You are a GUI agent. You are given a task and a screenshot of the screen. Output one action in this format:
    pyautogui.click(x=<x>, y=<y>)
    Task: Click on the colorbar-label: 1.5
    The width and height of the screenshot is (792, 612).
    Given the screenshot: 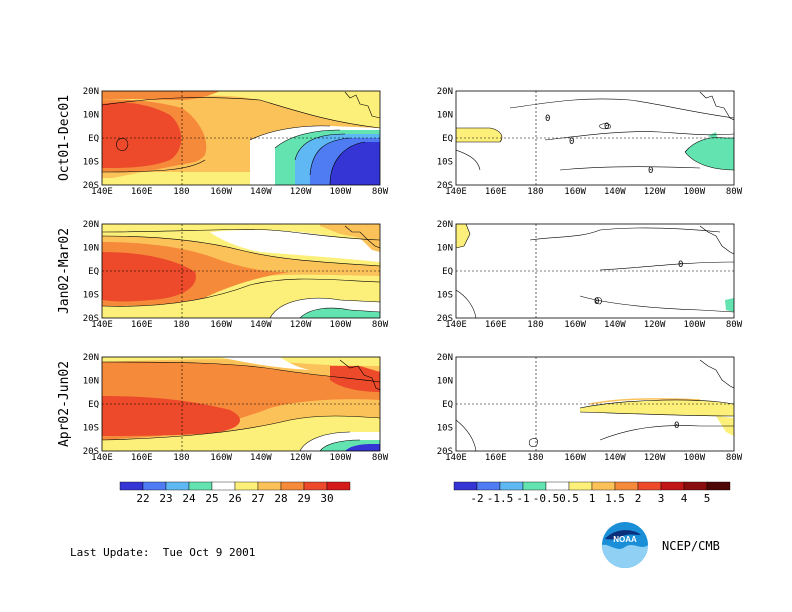 What is the action you would take?
    pyautogui.click(x=615, y=498)
    